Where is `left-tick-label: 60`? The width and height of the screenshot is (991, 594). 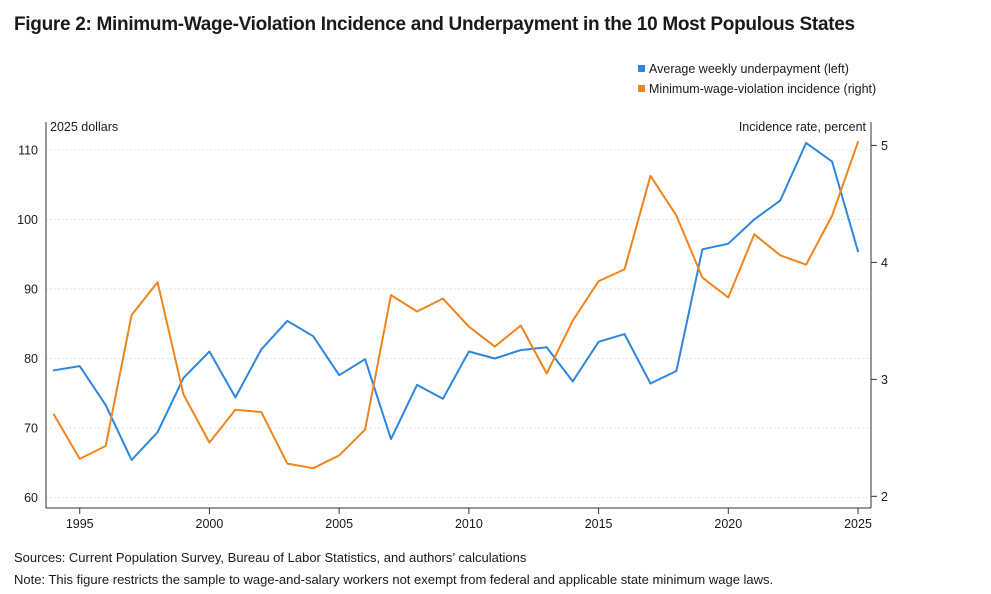 left-tick-label: 60 is located at coordinates (31, 498).